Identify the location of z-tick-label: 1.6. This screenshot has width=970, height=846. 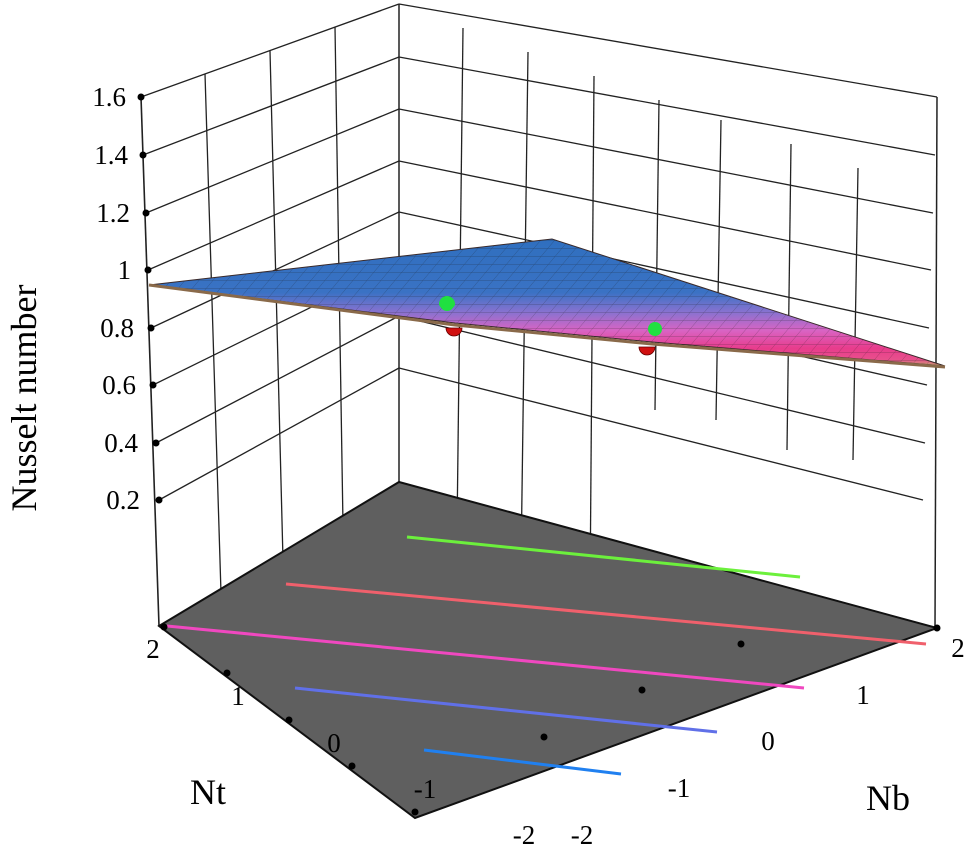
(109, 97).